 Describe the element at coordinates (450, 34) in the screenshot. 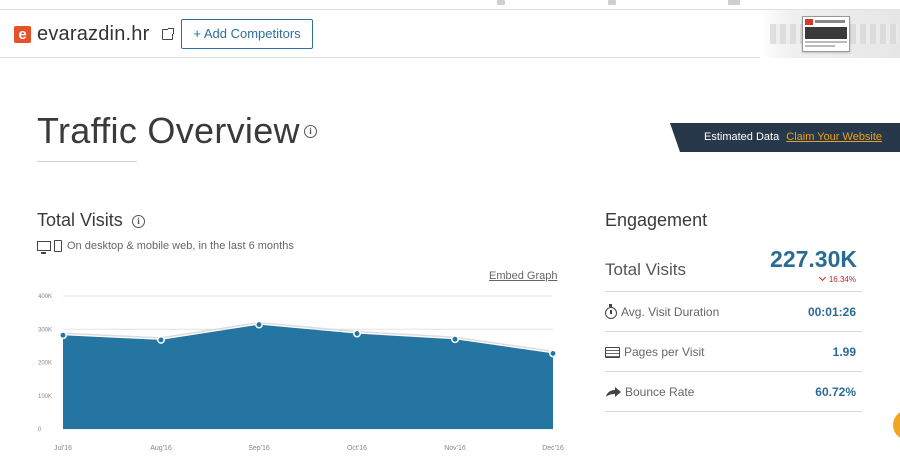

I see `site-header: e evarazdin.hr + Add Competitors` at that location.